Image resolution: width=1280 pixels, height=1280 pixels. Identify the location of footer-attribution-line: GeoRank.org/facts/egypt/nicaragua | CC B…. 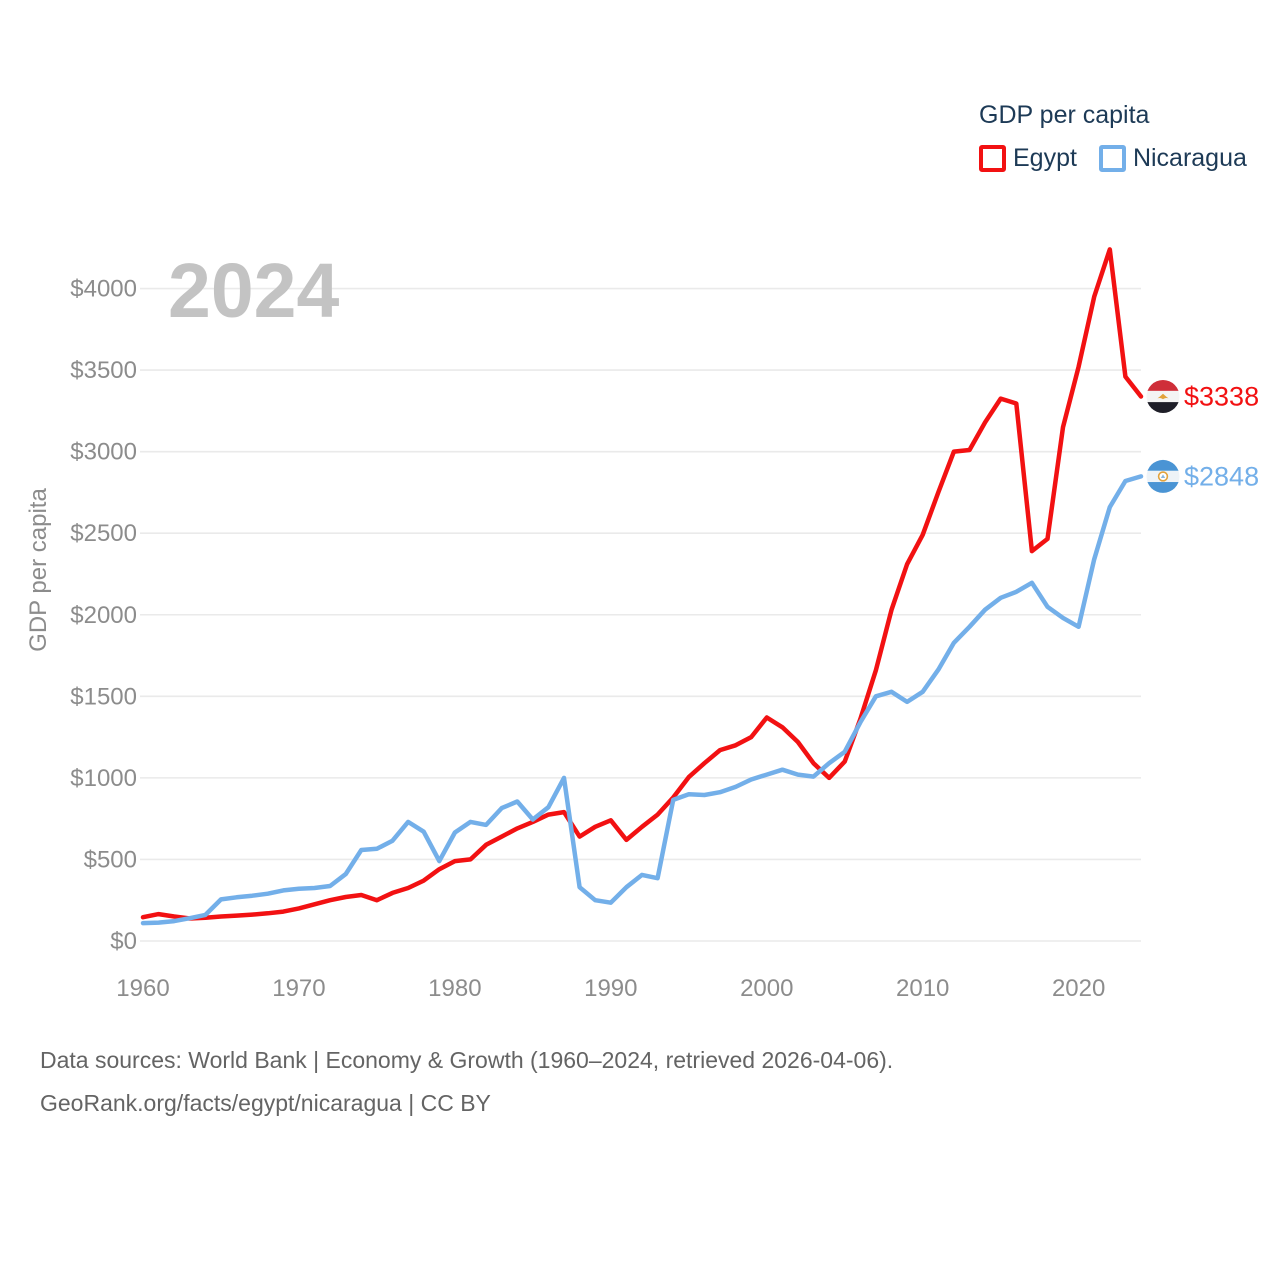
(265, 1103).